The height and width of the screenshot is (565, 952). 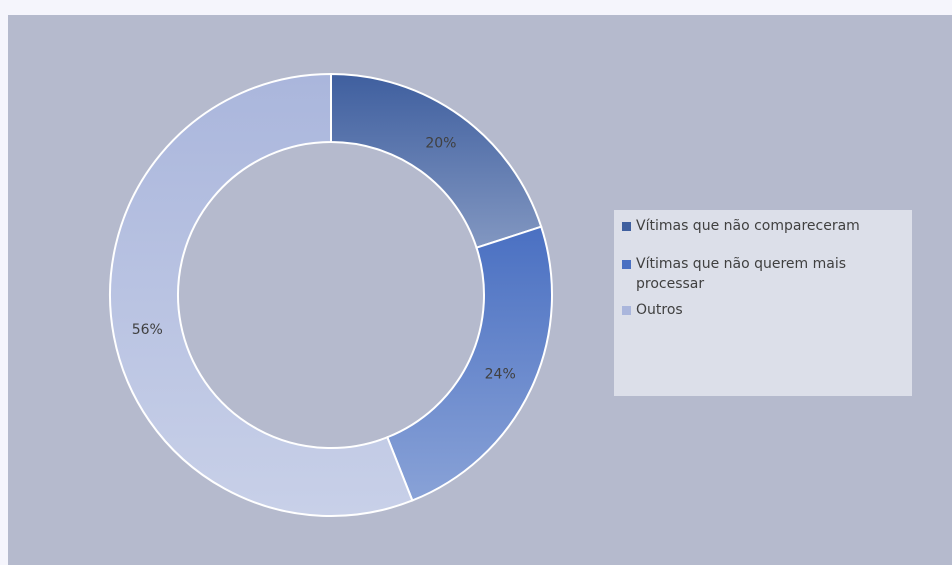 What do you see at coordinates (440, 144) in the screenshot?
I see `data-label: 20%` at bounding box center [440, 144].